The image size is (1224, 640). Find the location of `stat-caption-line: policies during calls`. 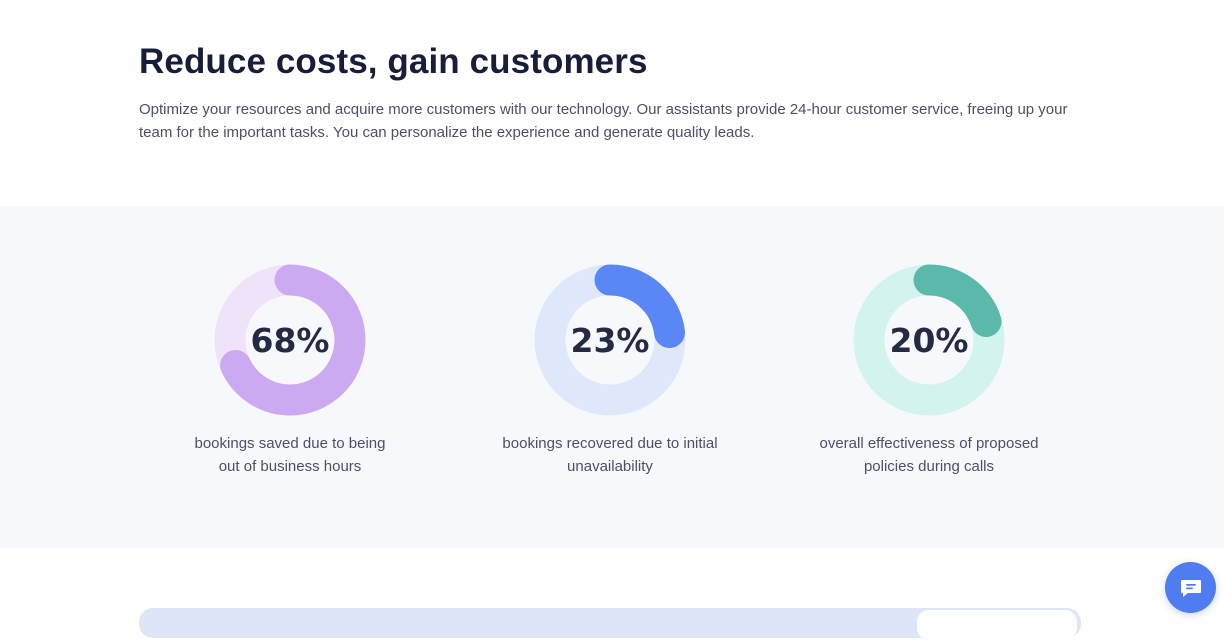

stat-caption-line: policies during calls is located at coordinates (929, 466).